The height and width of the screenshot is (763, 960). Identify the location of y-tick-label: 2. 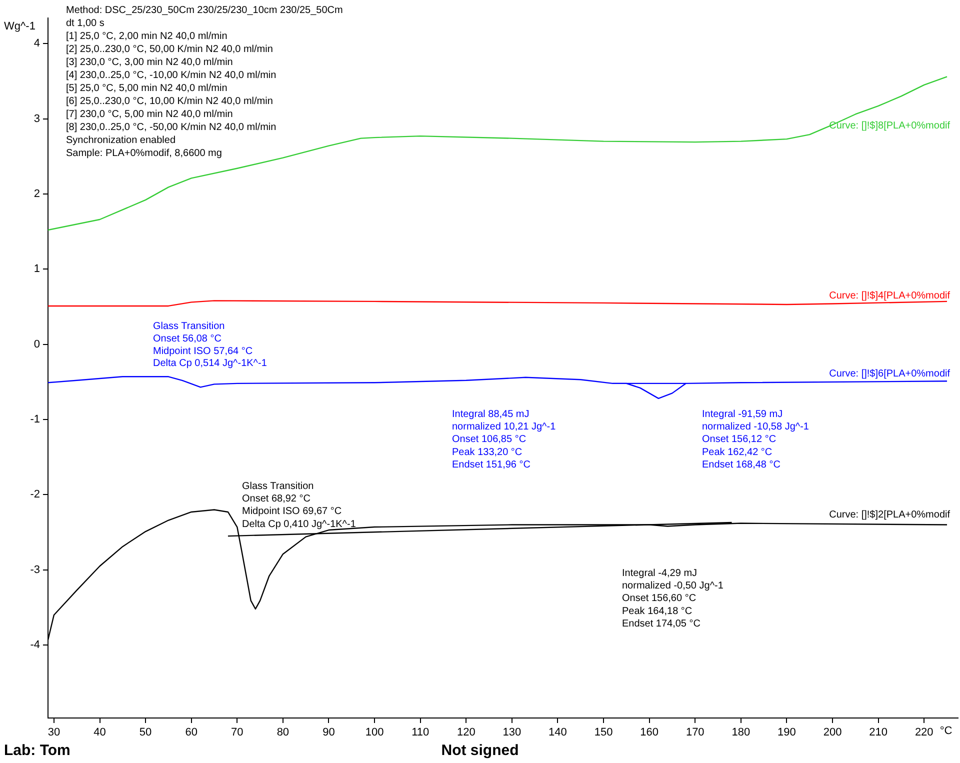
(37, 194).